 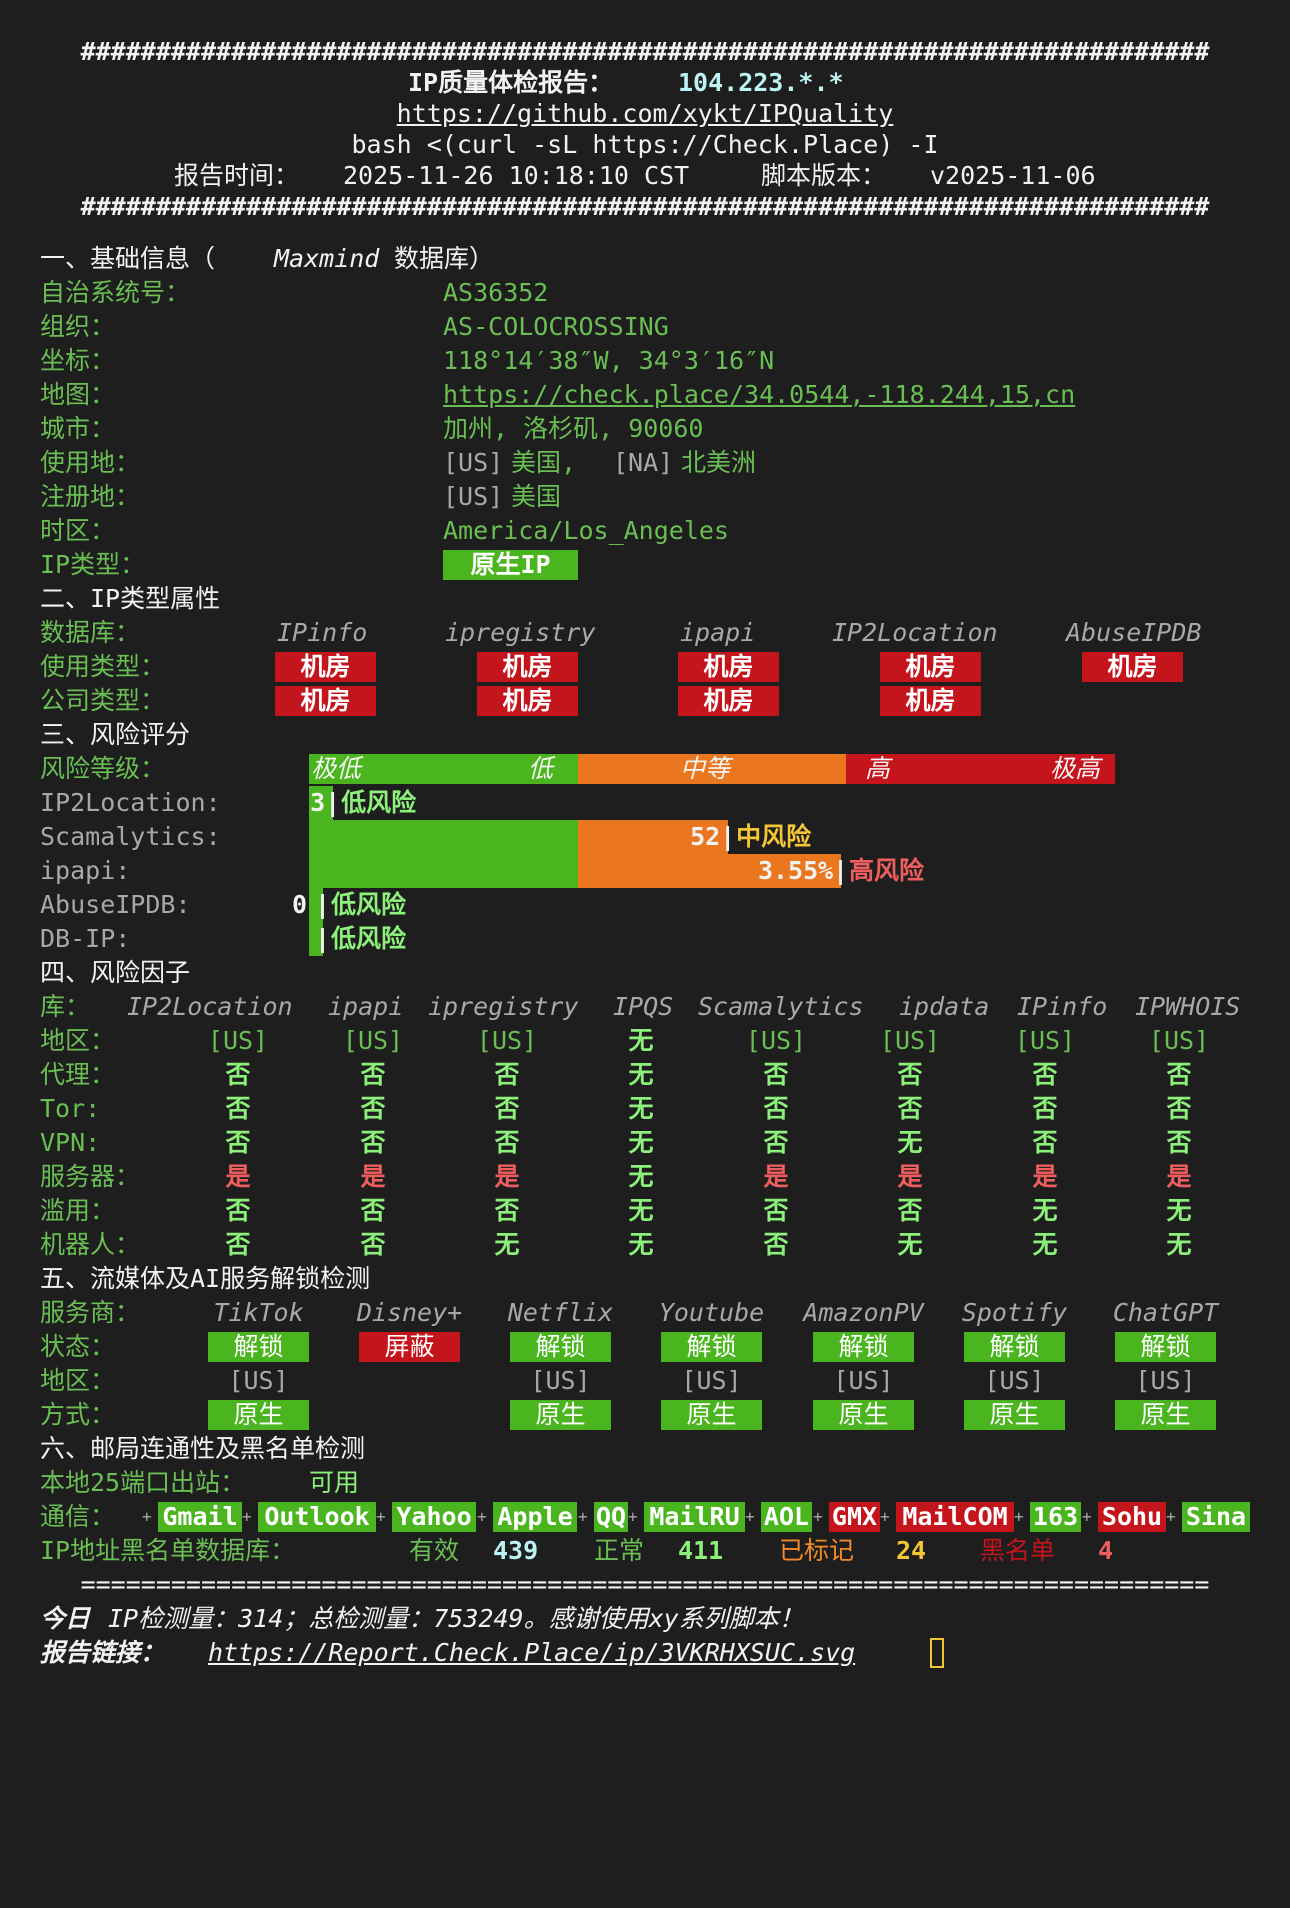 I want to click on risk-source-label: DB-IP:, so click(x=85, y=938).